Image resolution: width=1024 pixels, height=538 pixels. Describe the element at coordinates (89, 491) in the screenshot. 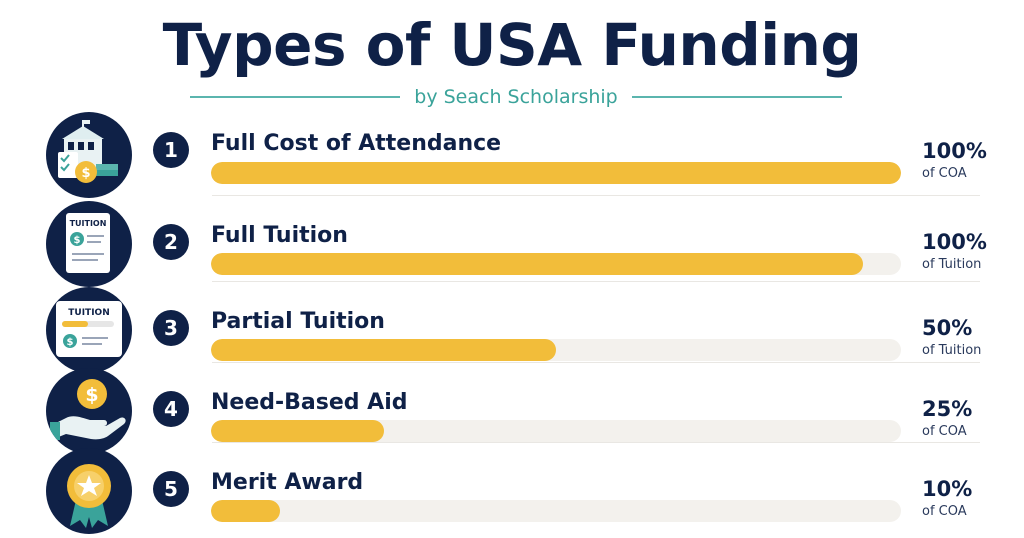

I see `award-medal-icon` at that location.